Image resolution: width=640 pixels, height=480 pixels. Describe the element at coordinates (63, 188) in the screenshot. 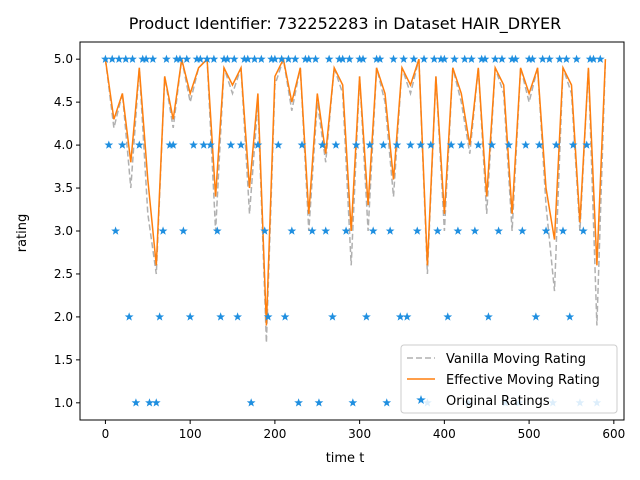

I see `y-tick-label: 3.5` at that location.